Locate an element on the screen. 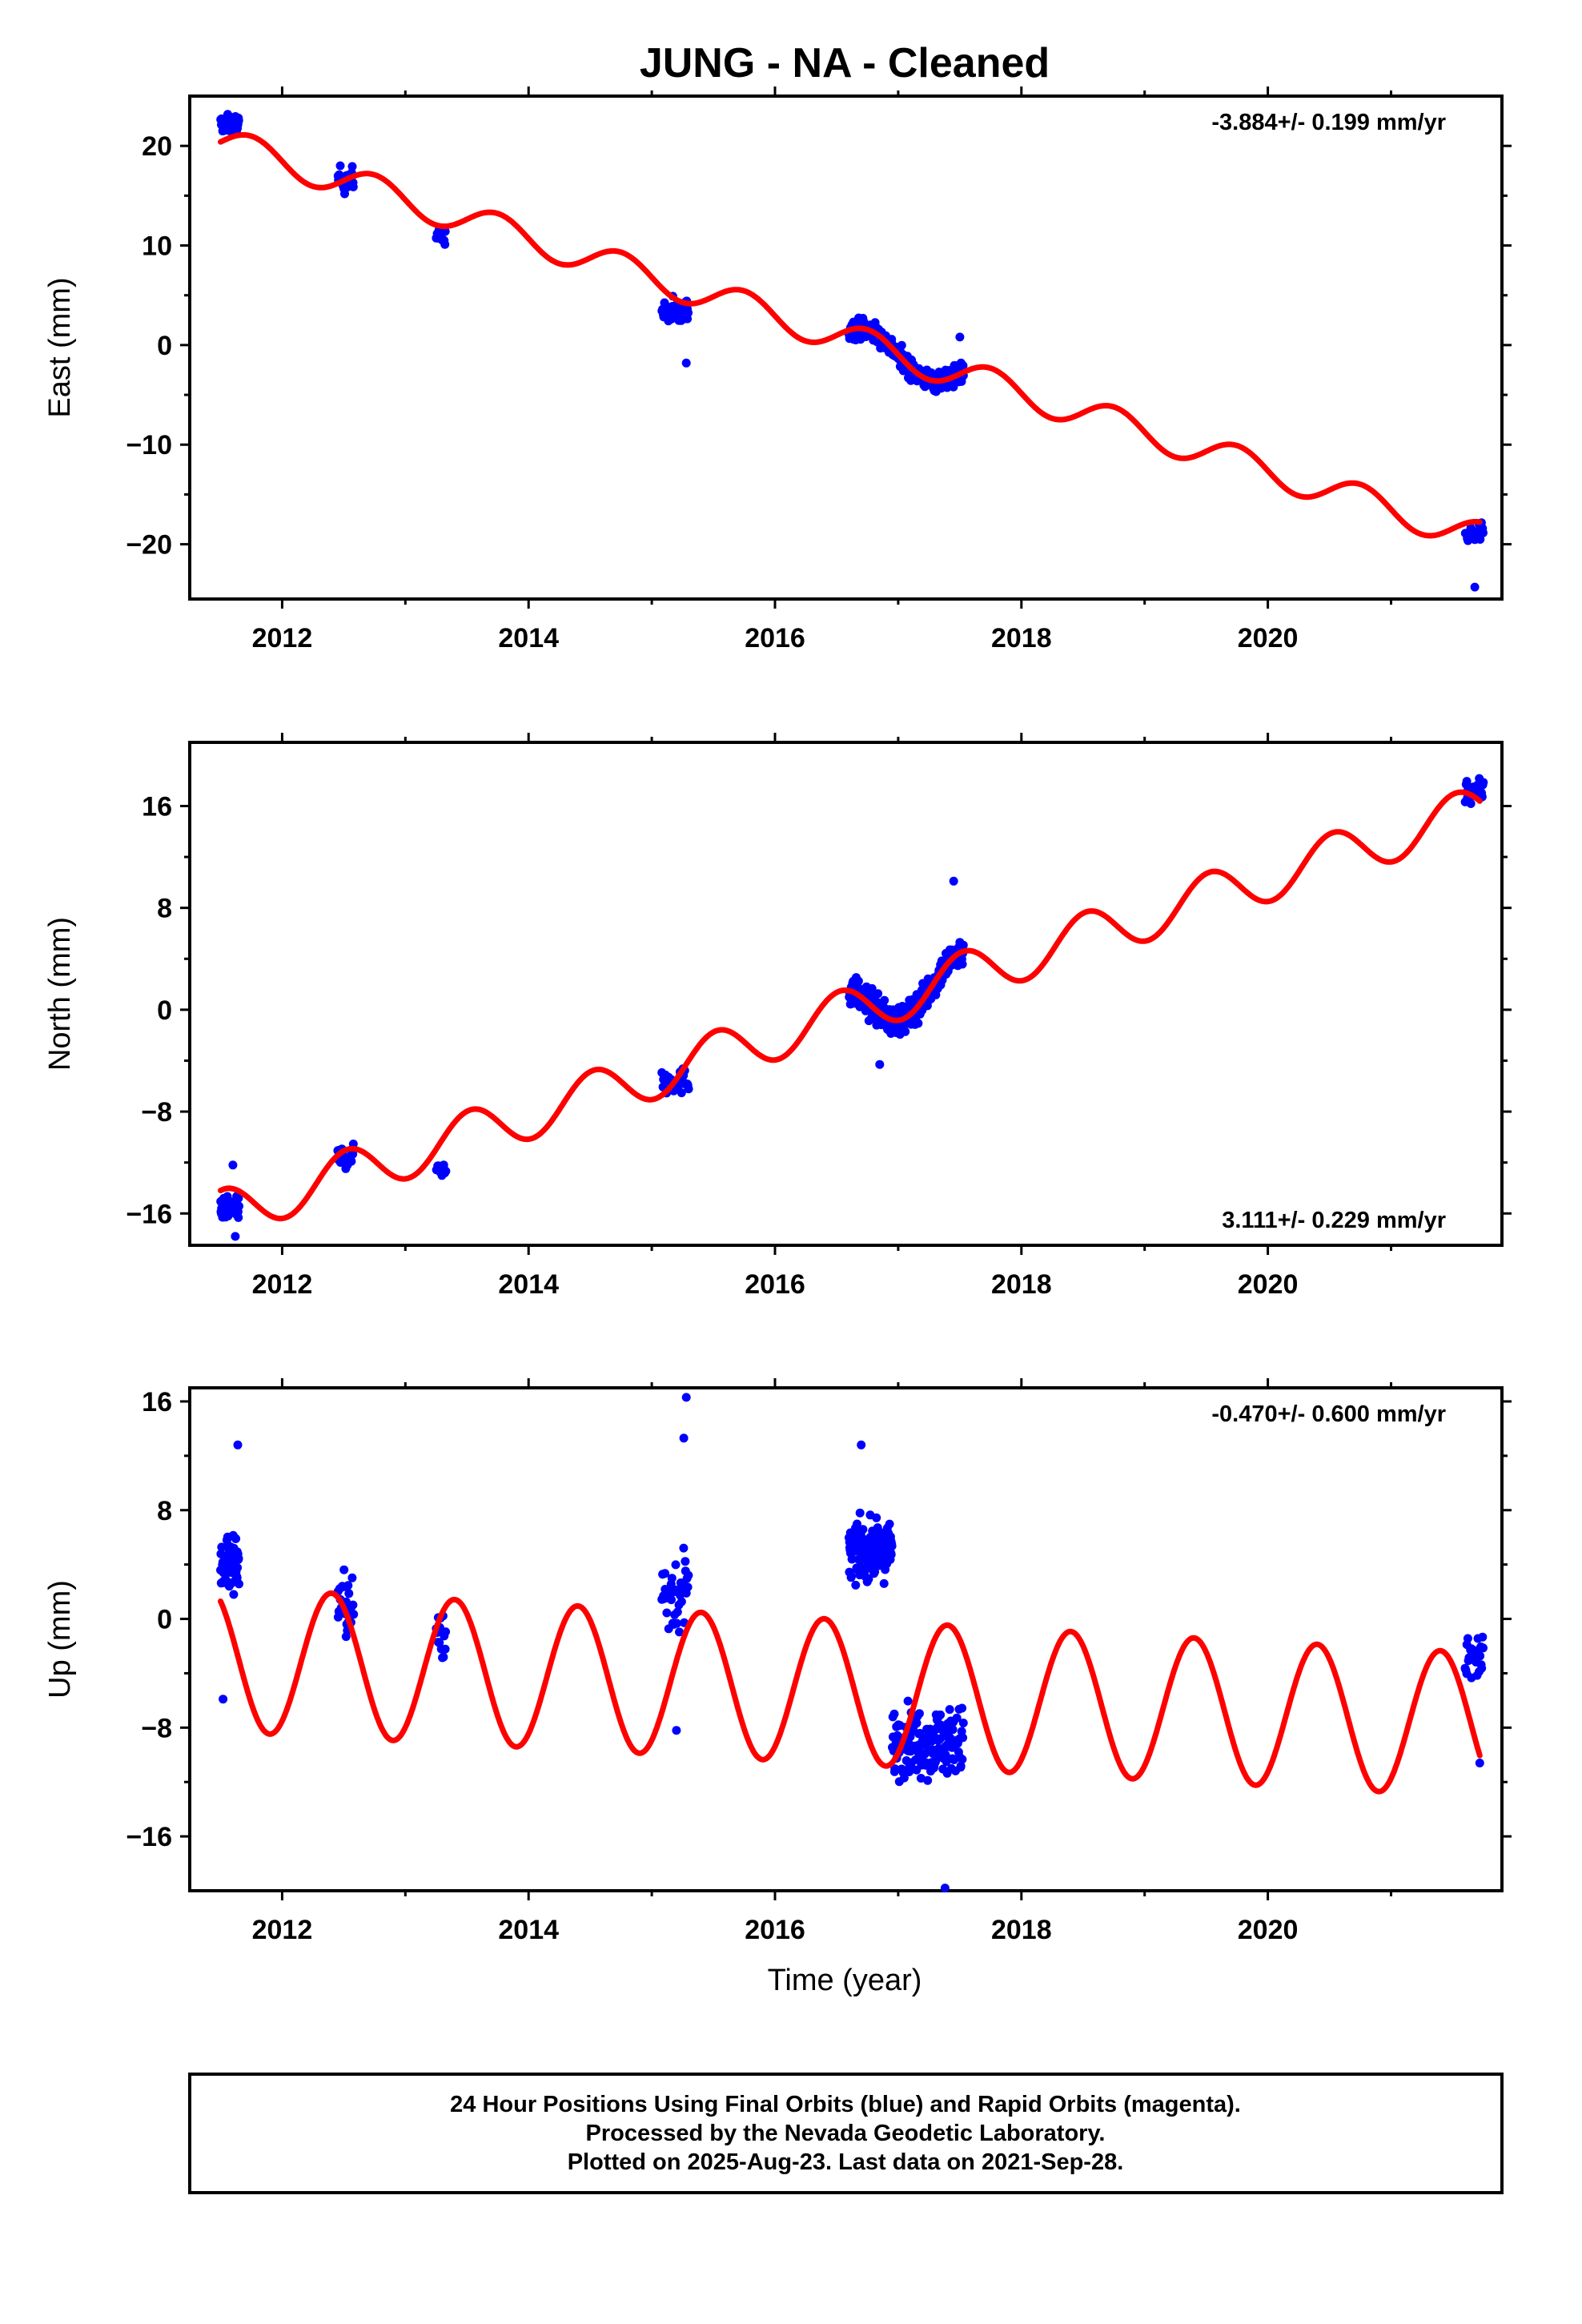 Image resolution: width=1582 pixels, height=2324 pixels. y-tick-label: 16 is located at coordinates (157, 1402).